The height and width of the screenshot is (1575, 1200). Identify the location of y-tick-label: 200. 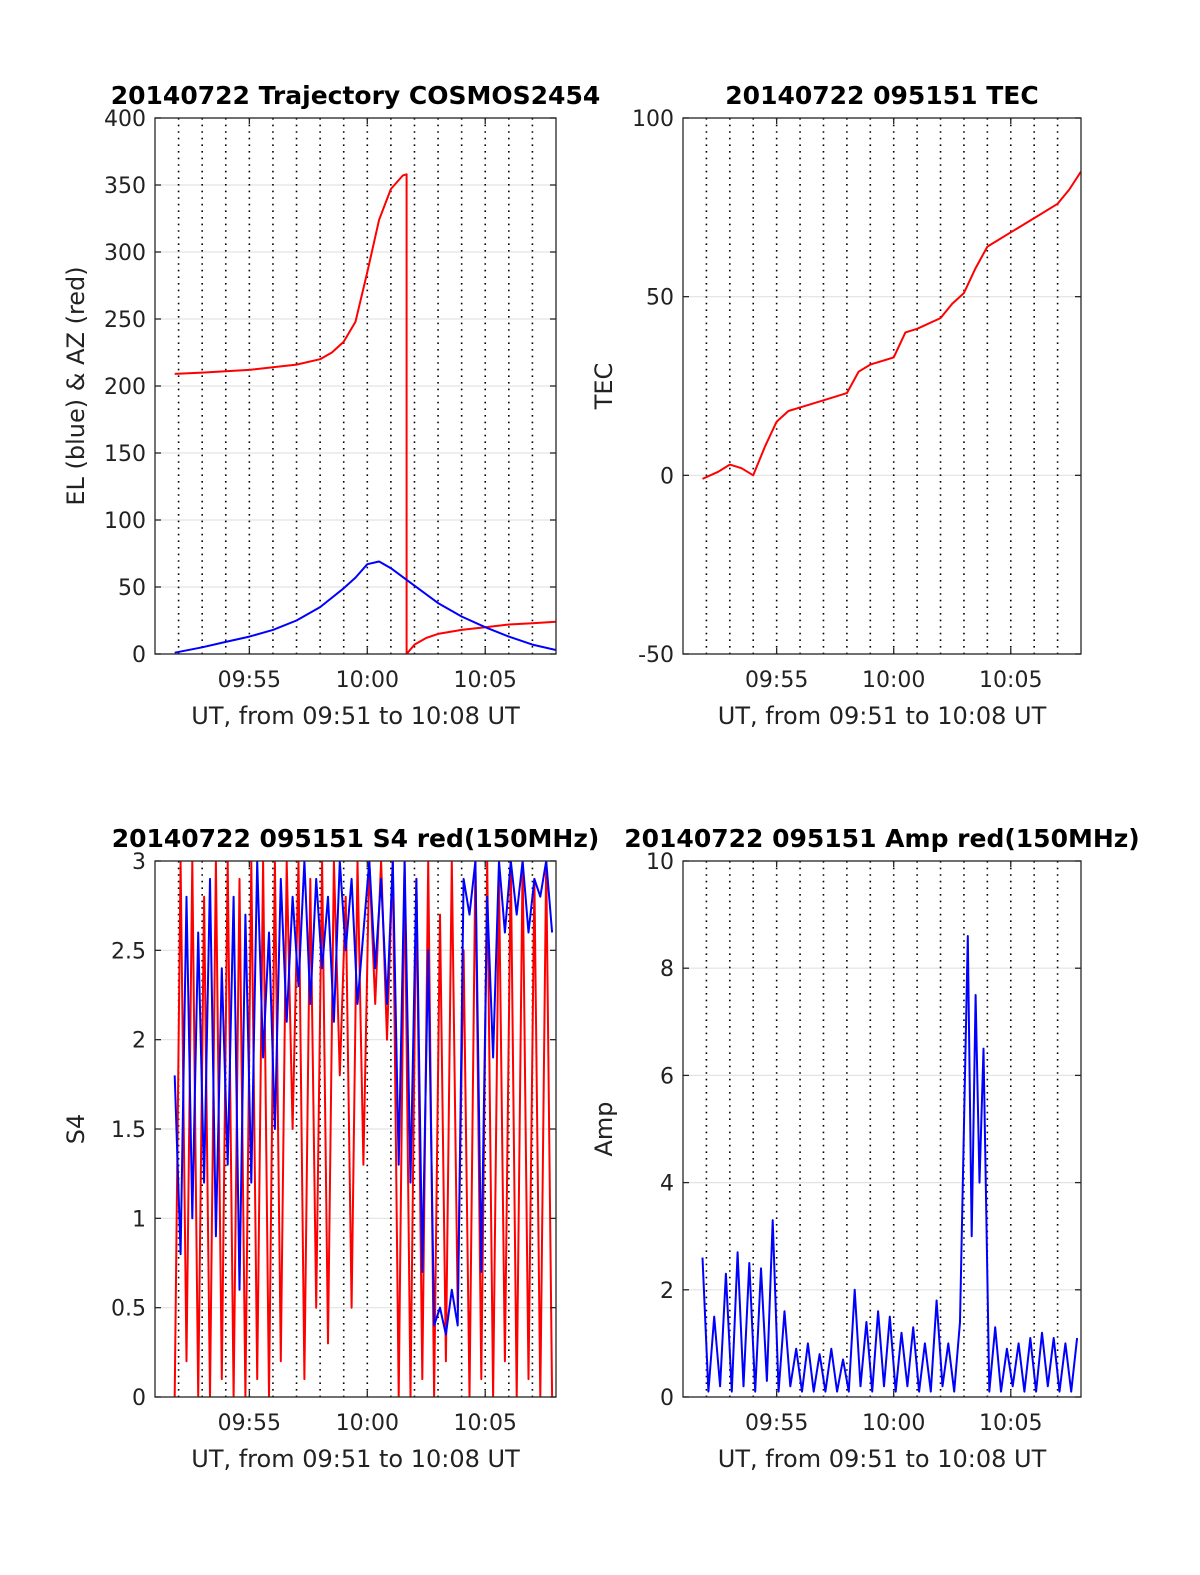
(125, 387).